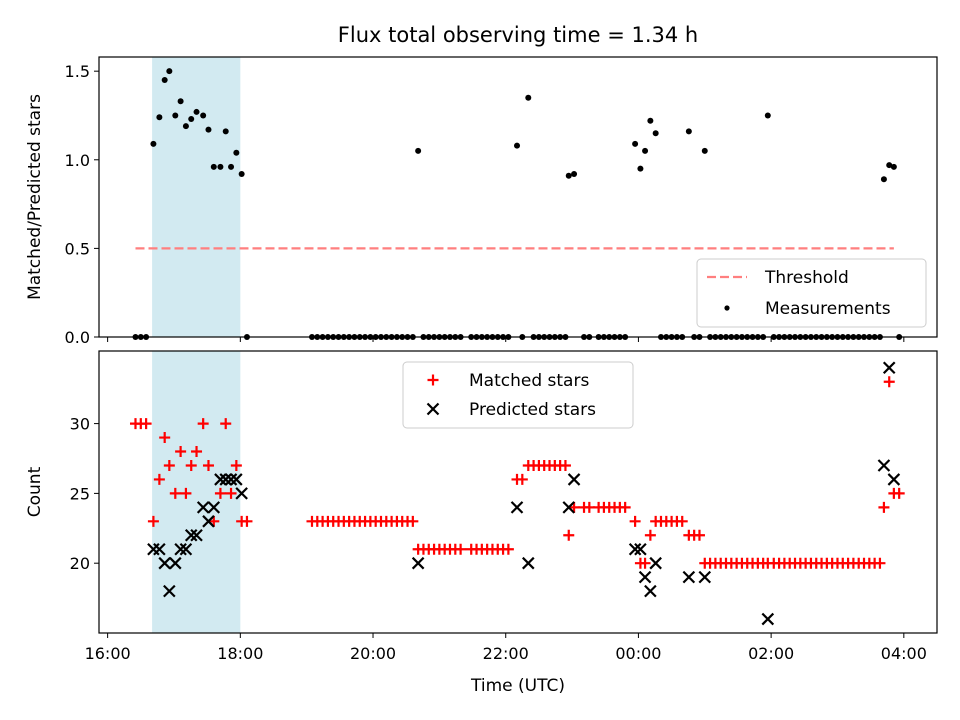 This screenshot has height=720, width=960. I want to click on y-tick-label: 30, so click(80, 424).